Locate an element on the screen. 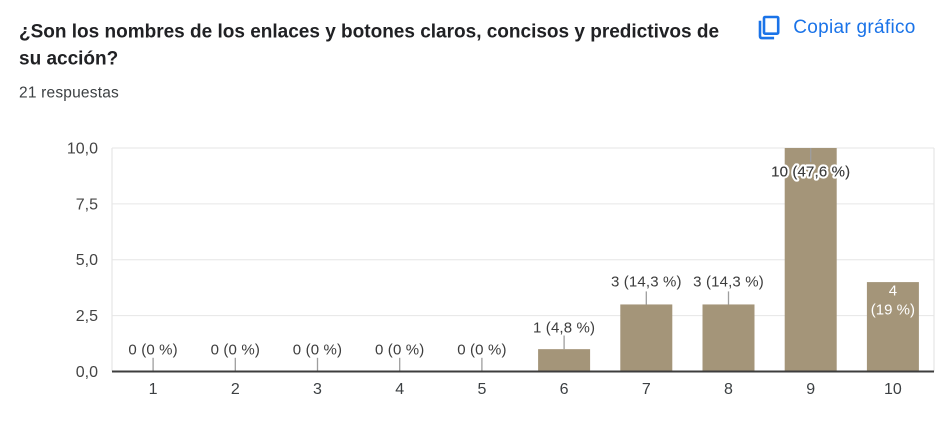 This screenshot has width=942, height=439. svg-text: su acción? is located at coordinates (68, 59).